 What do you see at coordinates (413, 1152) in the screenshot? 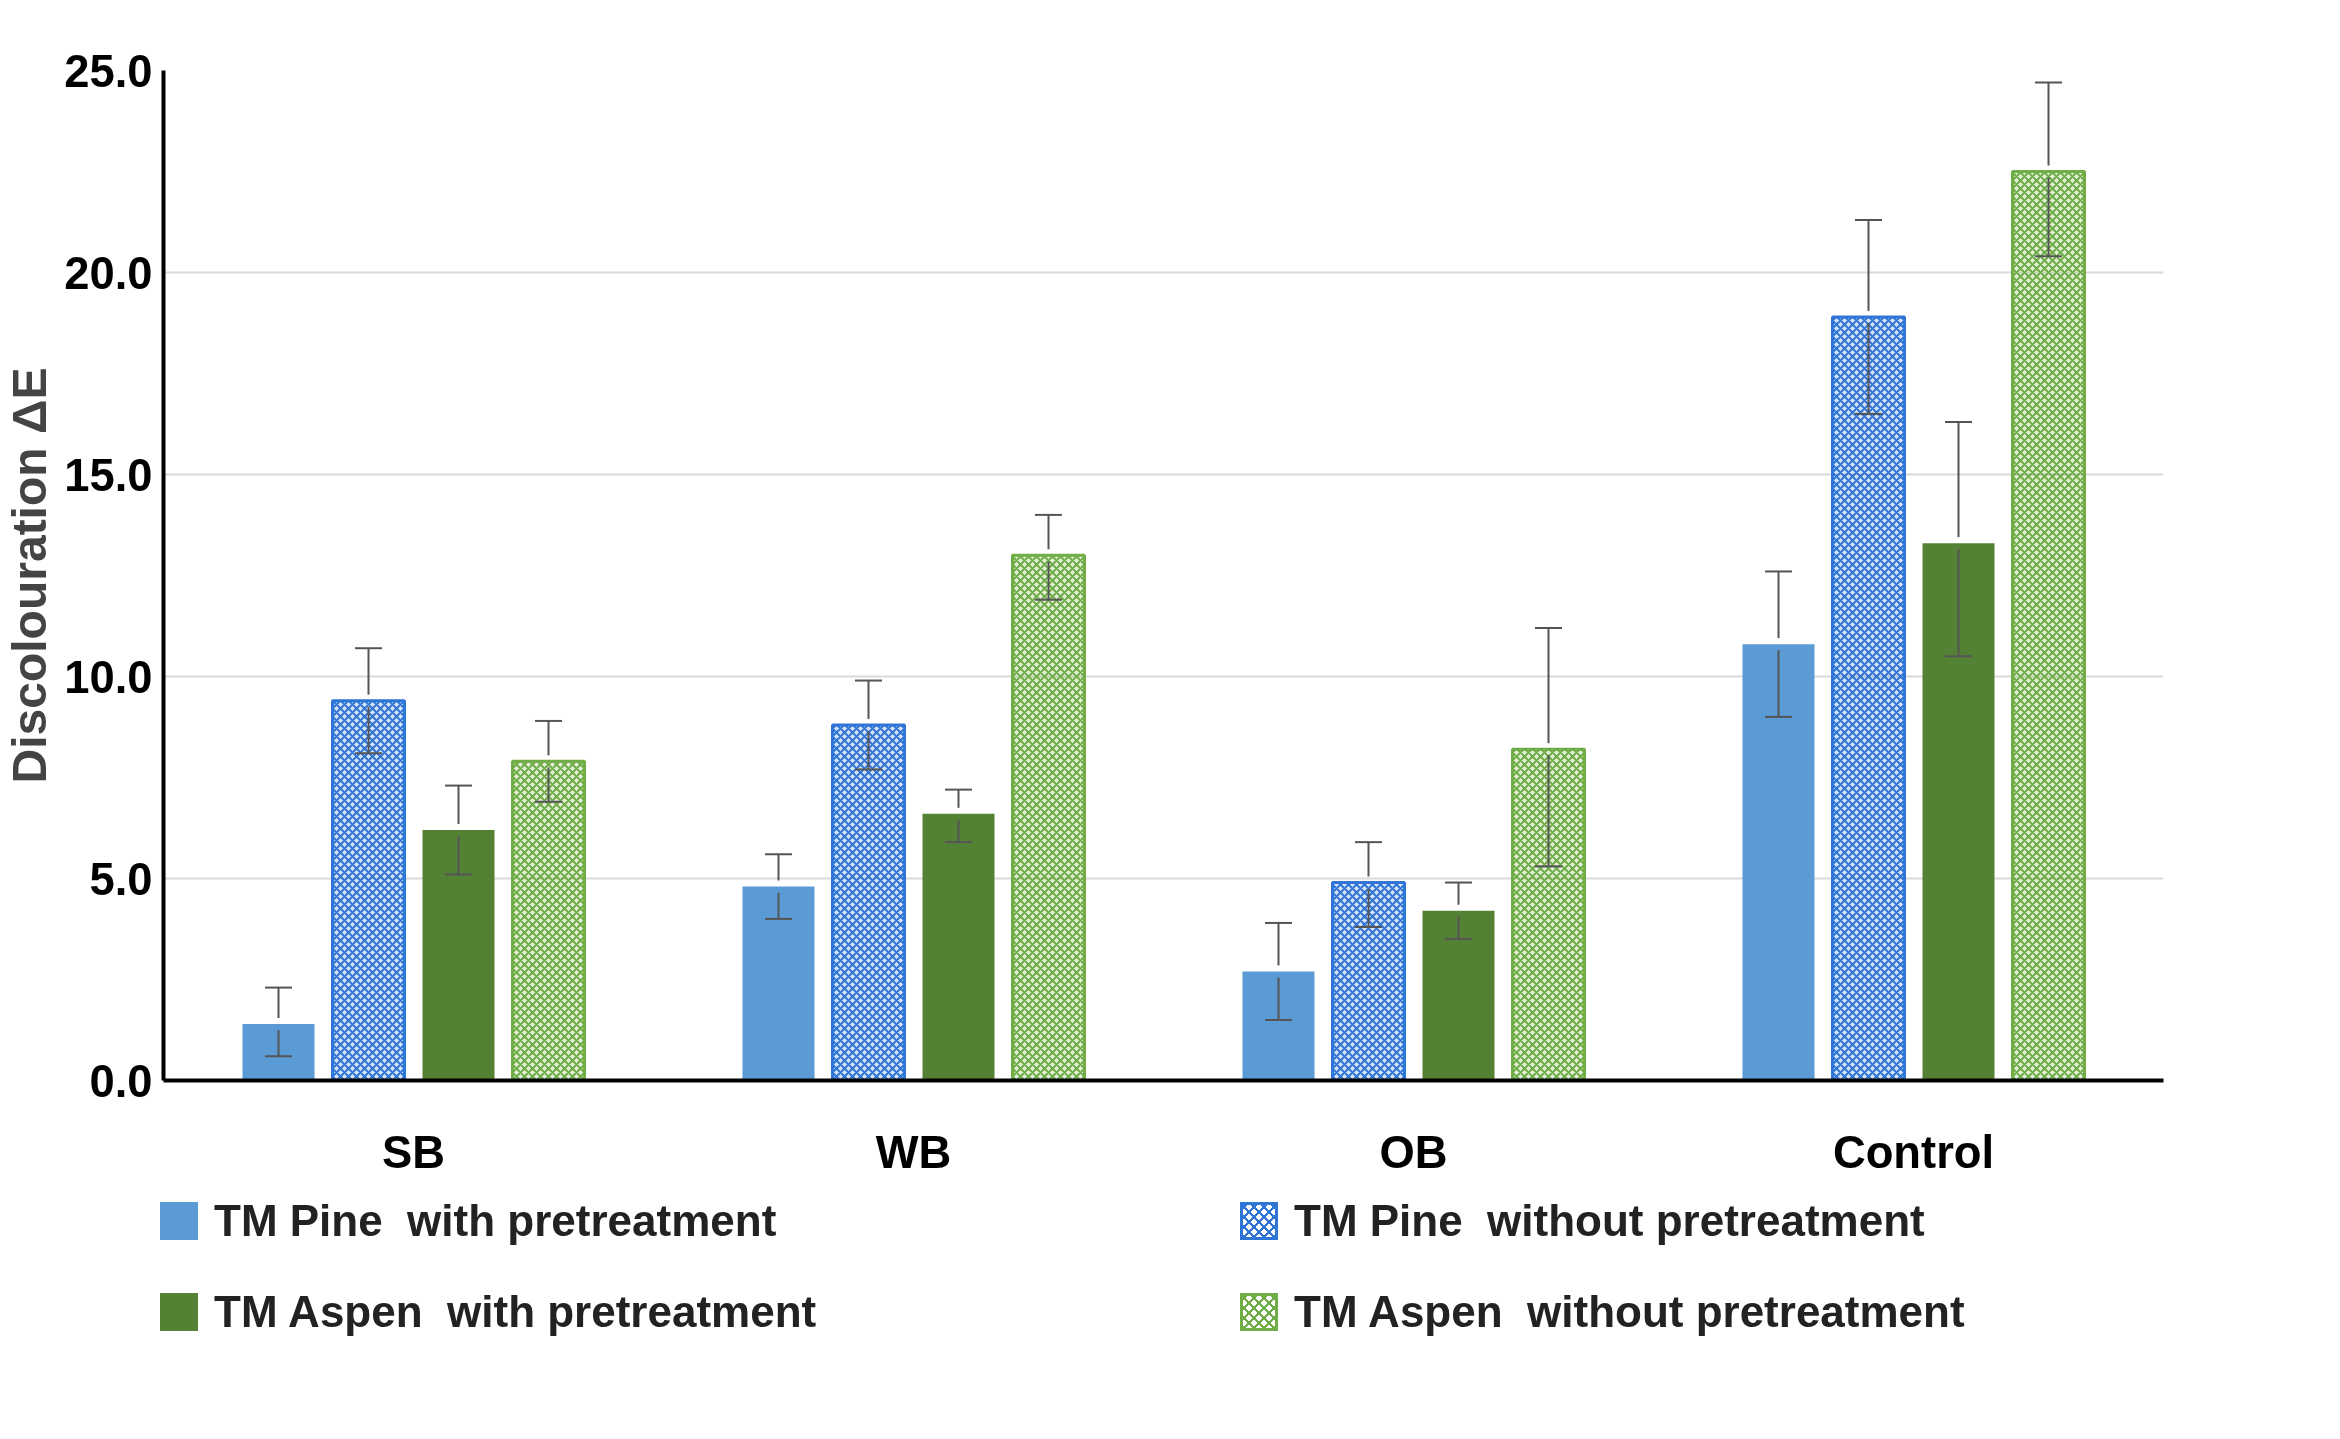
I see `x-tick-label: SB` at bounding box center [413, 1152].